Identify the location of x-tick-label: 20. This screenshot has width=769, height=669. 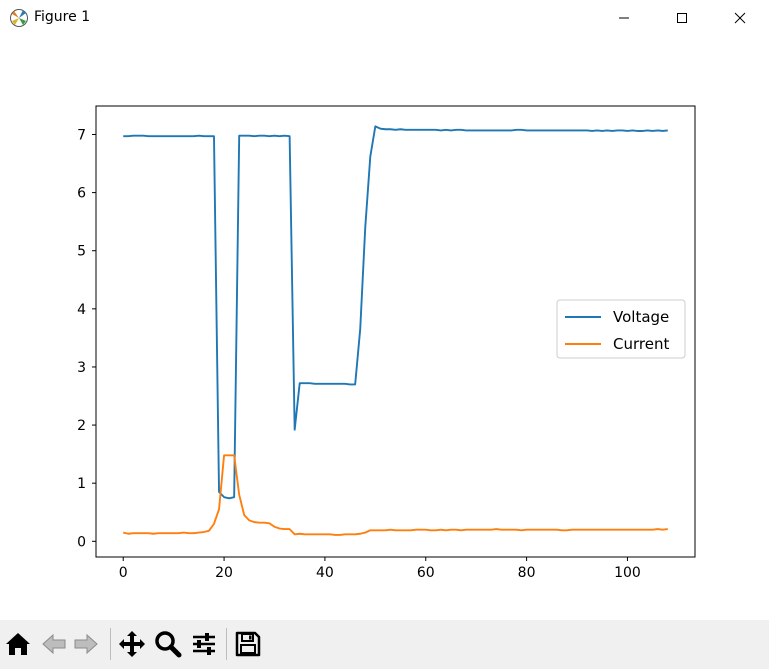
(224, 573).